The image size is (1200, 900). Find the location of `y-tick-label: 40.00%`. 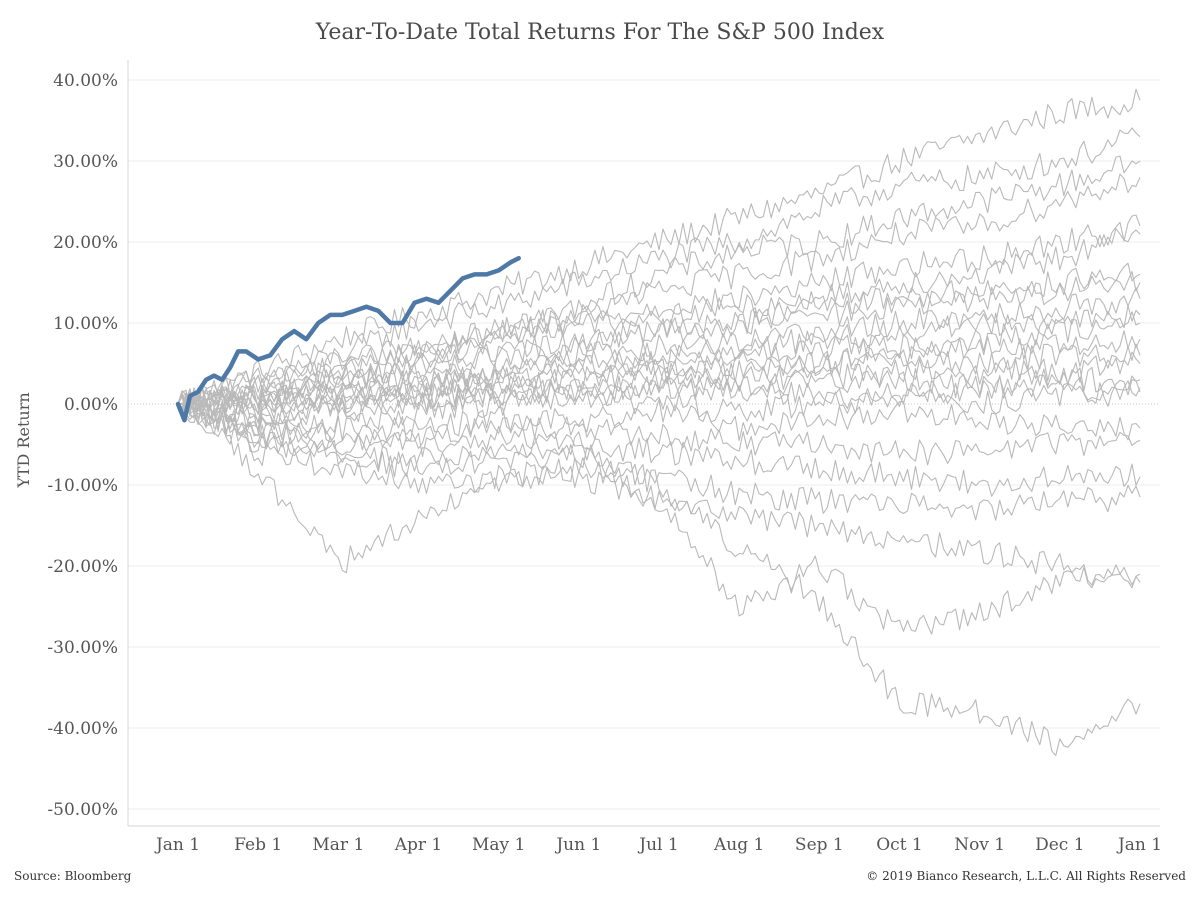

y-tick-label: 40.00% is located at coordinates (85, 81).